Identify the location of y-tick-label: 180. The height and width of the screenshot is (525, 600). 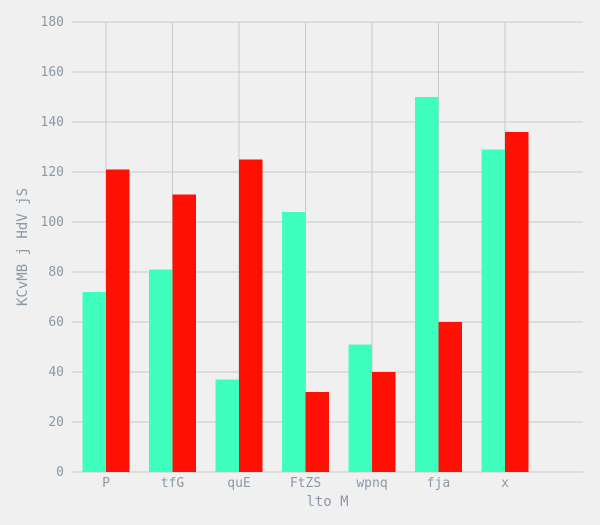
(52, 22).